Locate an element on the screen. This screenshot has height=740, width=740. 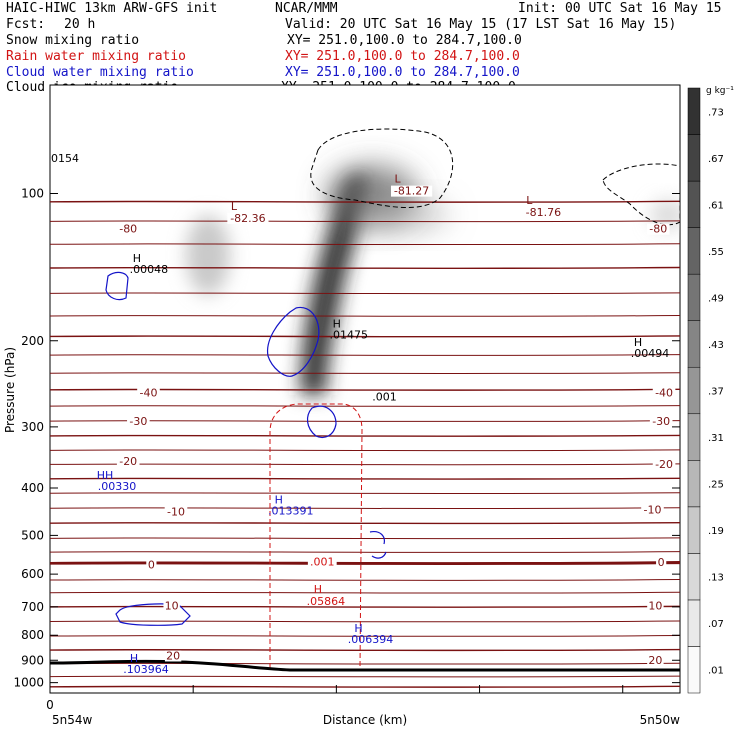
cloudwater-high-value: .006394 is located at coordinates (371, 639).